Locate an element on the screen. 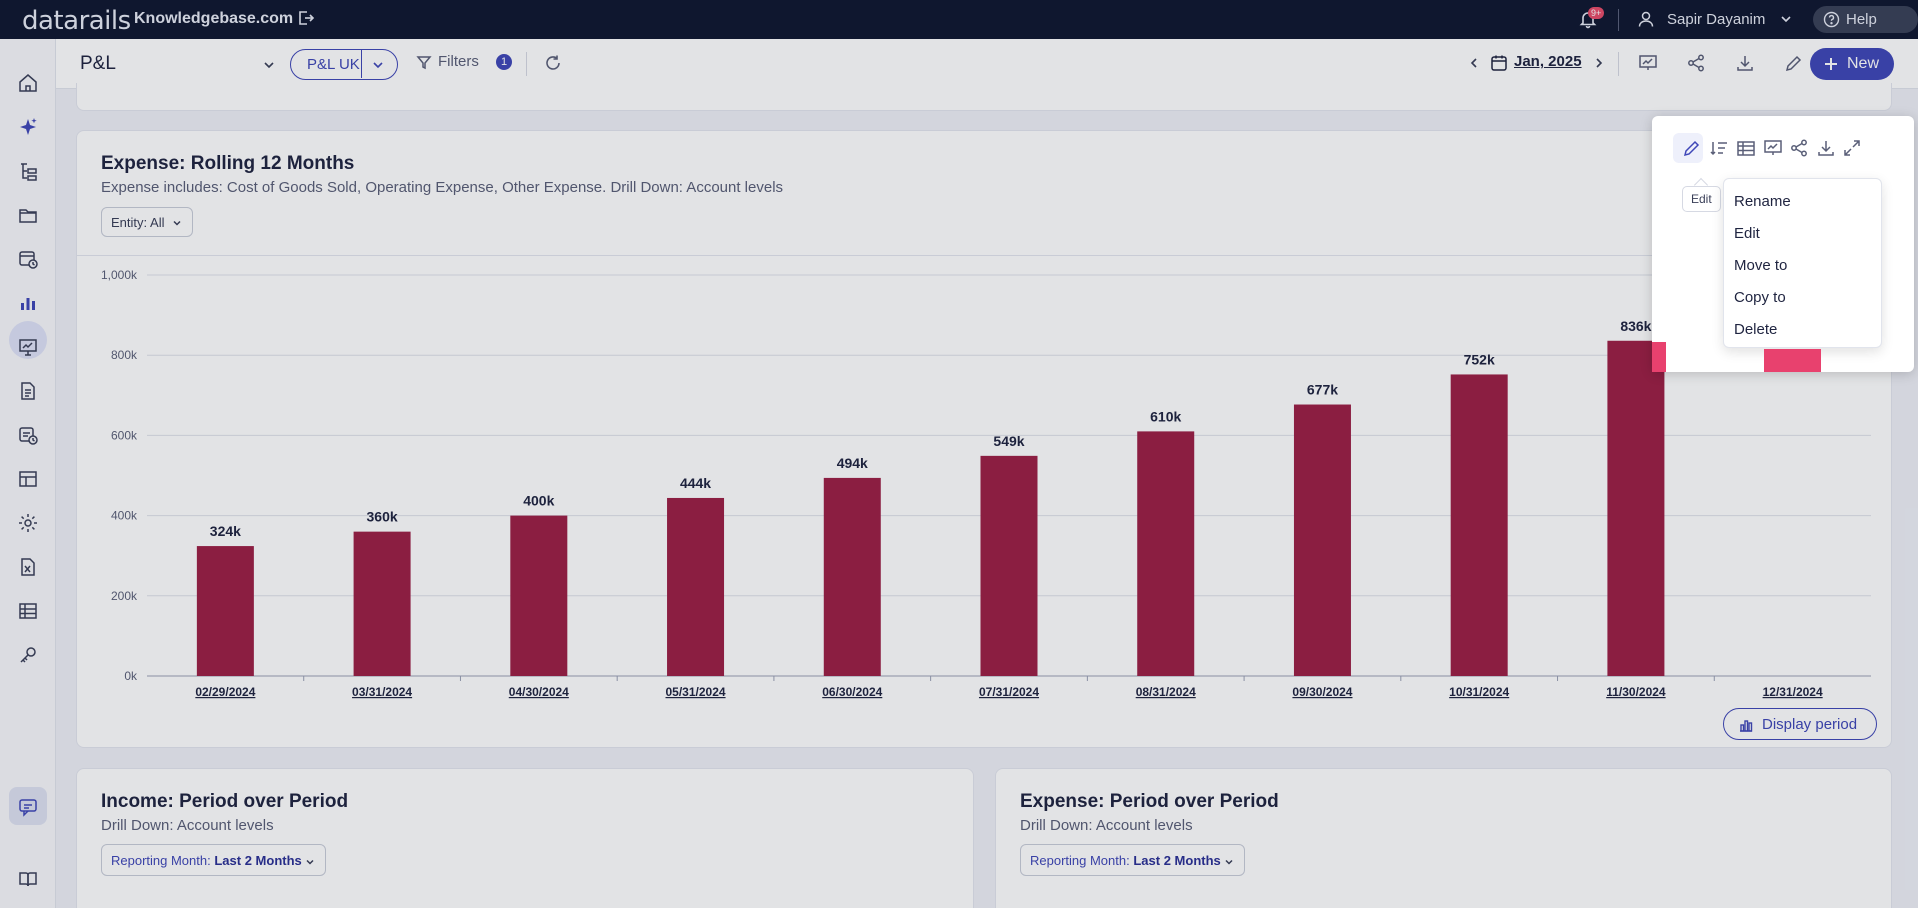 The width and height of the screenshot is (1918, 908). reporting-month-value: Last 2 Months is located at coordinates (258, 860).